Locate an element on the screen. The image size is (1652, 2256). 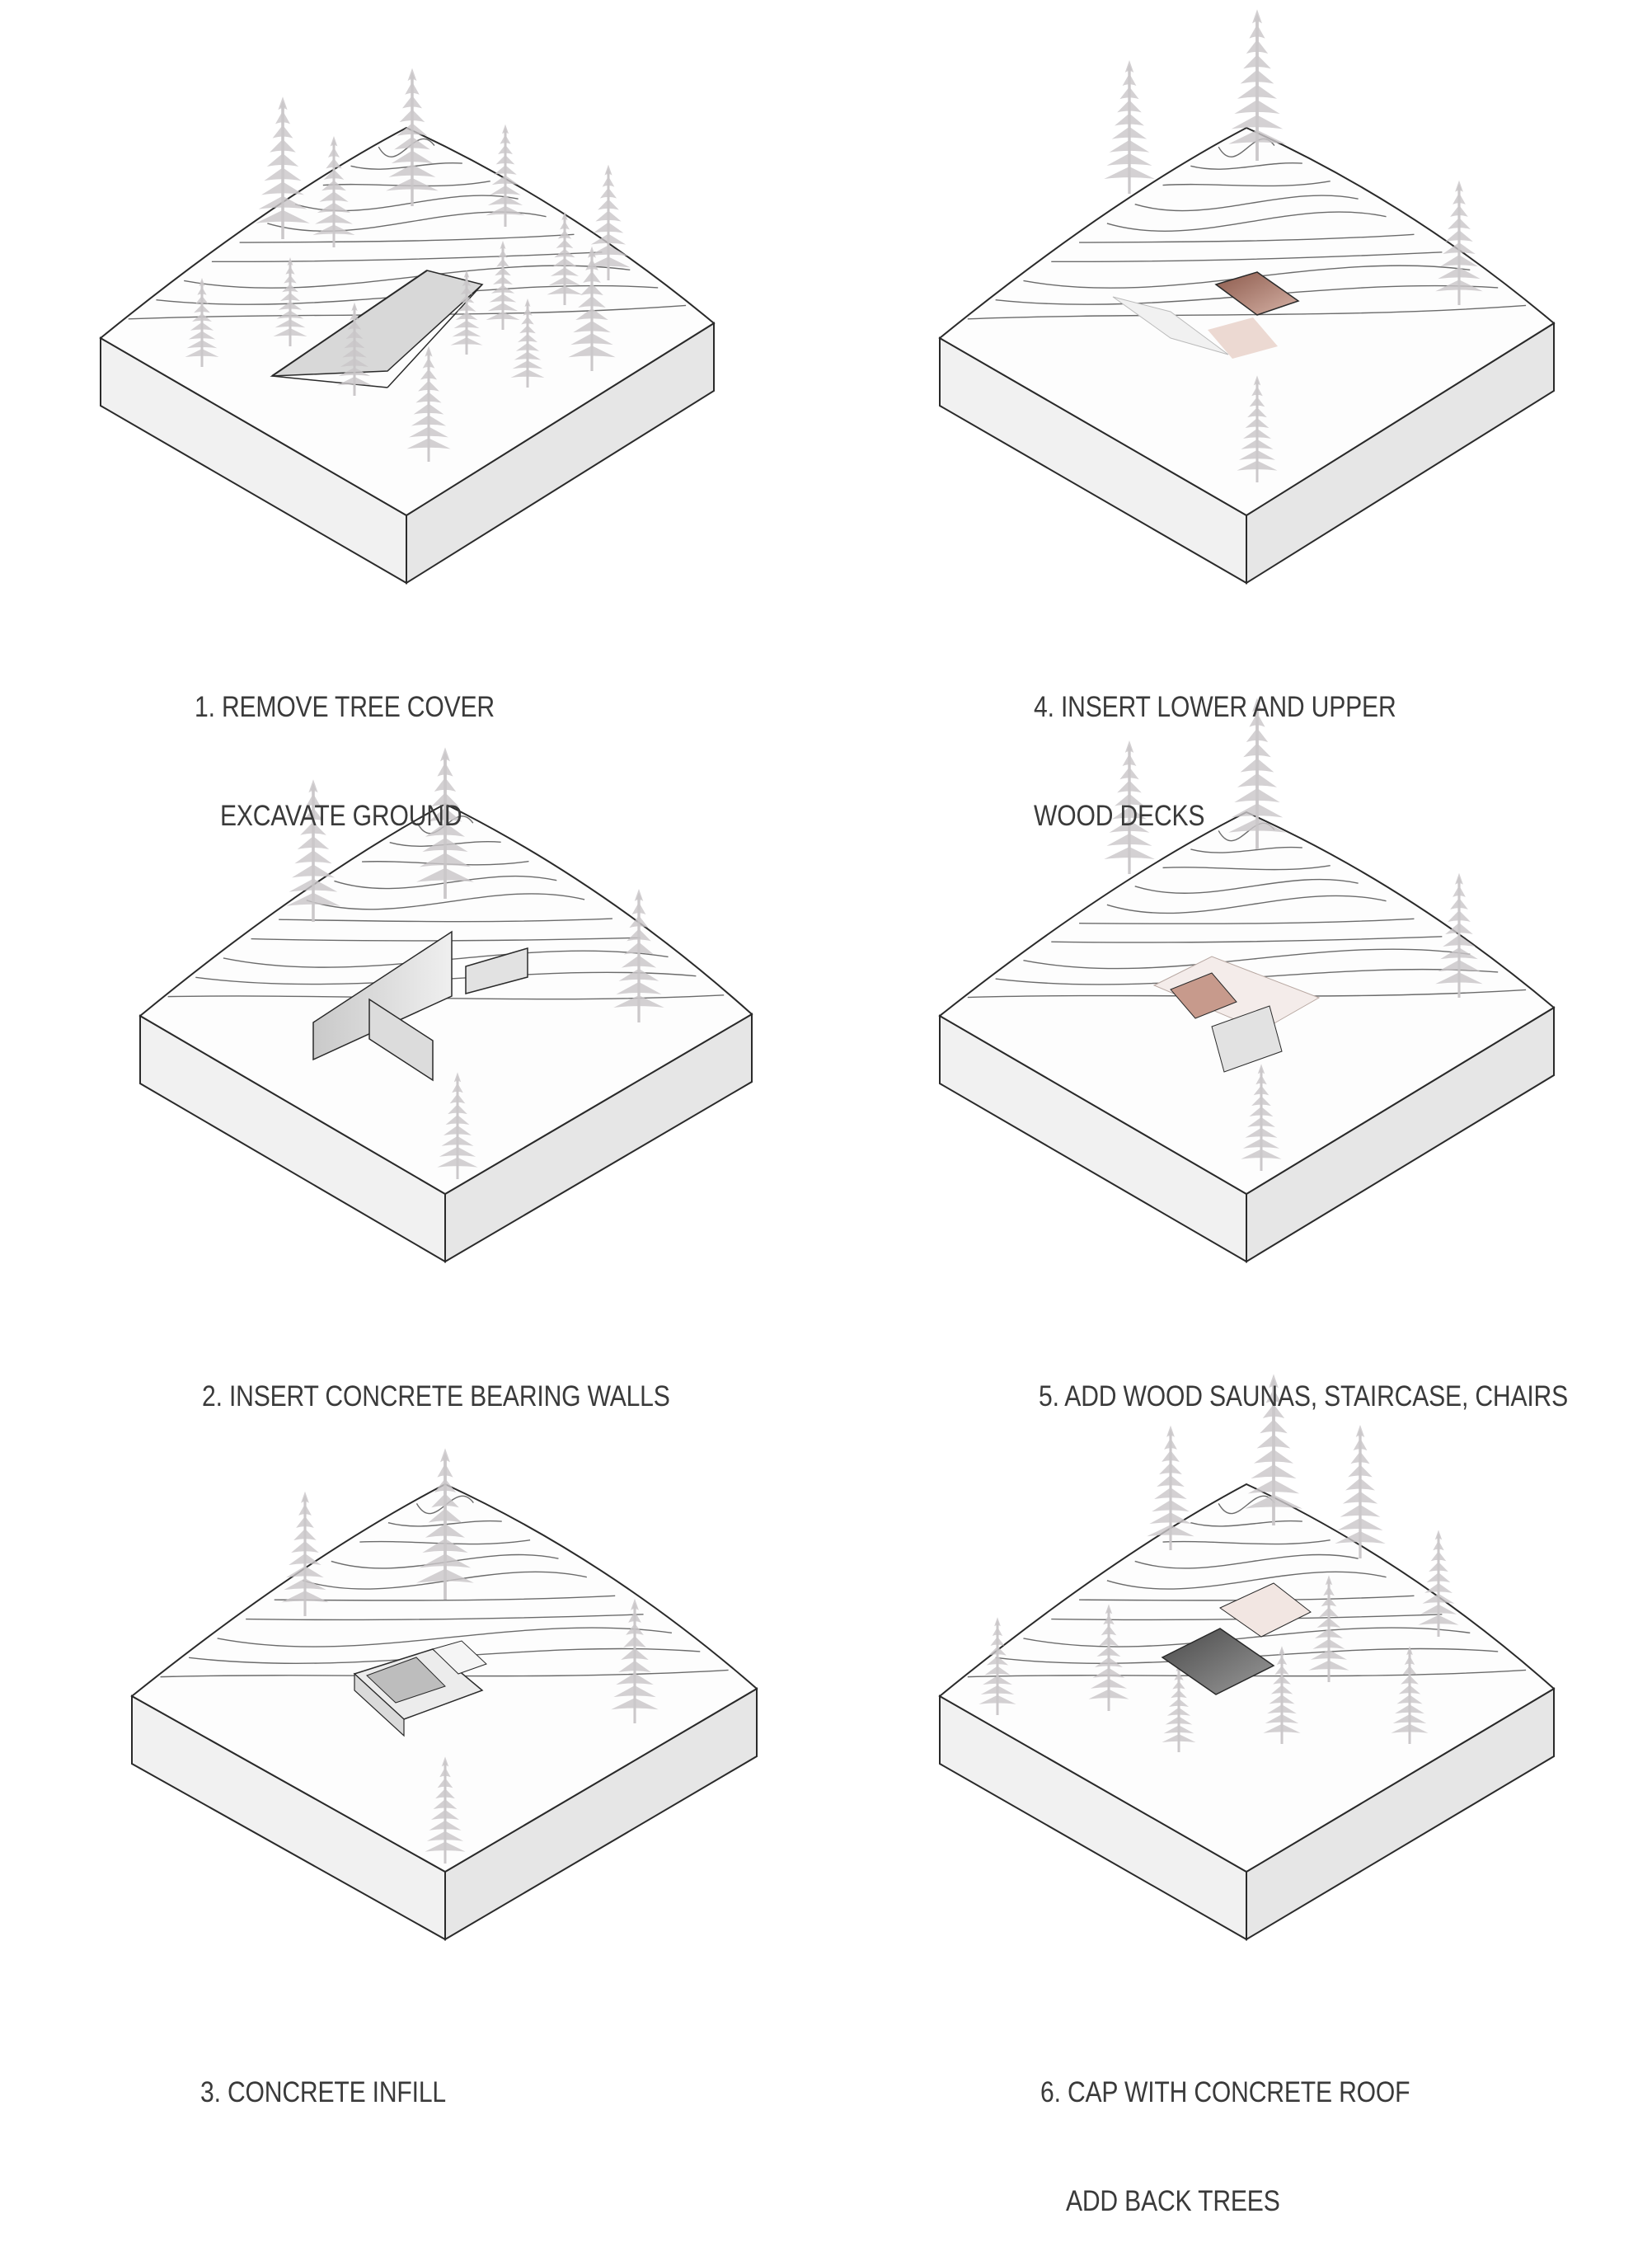
step-2-caption: 2. INSERT CONCRETE BEARING WALLS is located at coordinates (436, 1378).